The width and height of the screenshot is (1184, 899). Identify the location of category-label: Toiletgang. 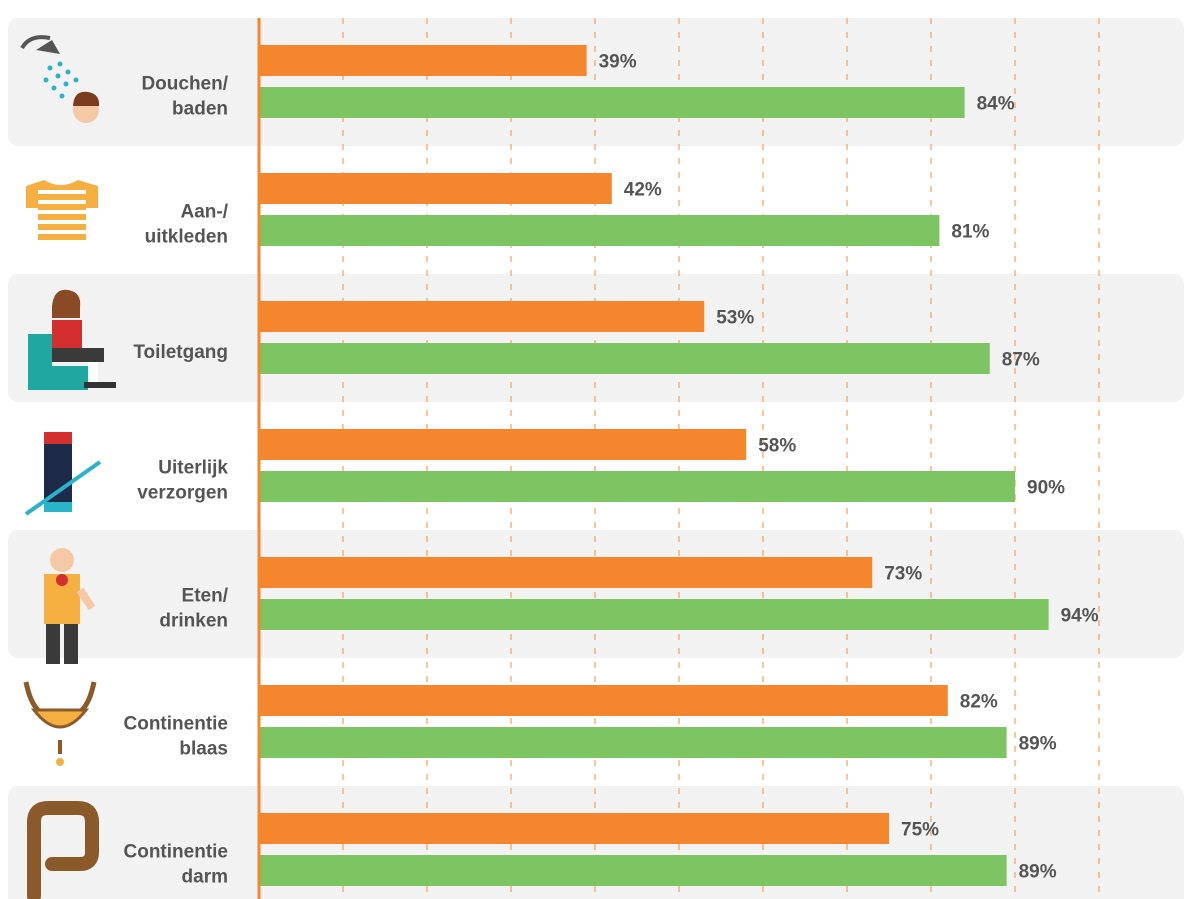
(180, 352).